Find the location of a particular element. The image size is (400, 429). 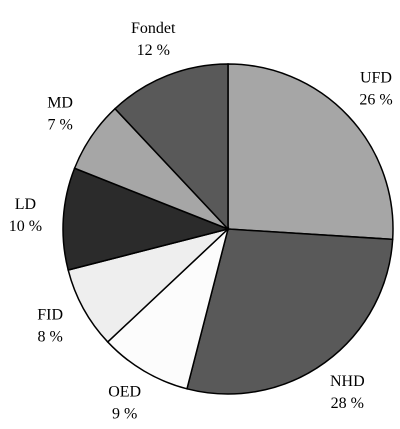

slice-label: MD is located at coordinates (60, 103).